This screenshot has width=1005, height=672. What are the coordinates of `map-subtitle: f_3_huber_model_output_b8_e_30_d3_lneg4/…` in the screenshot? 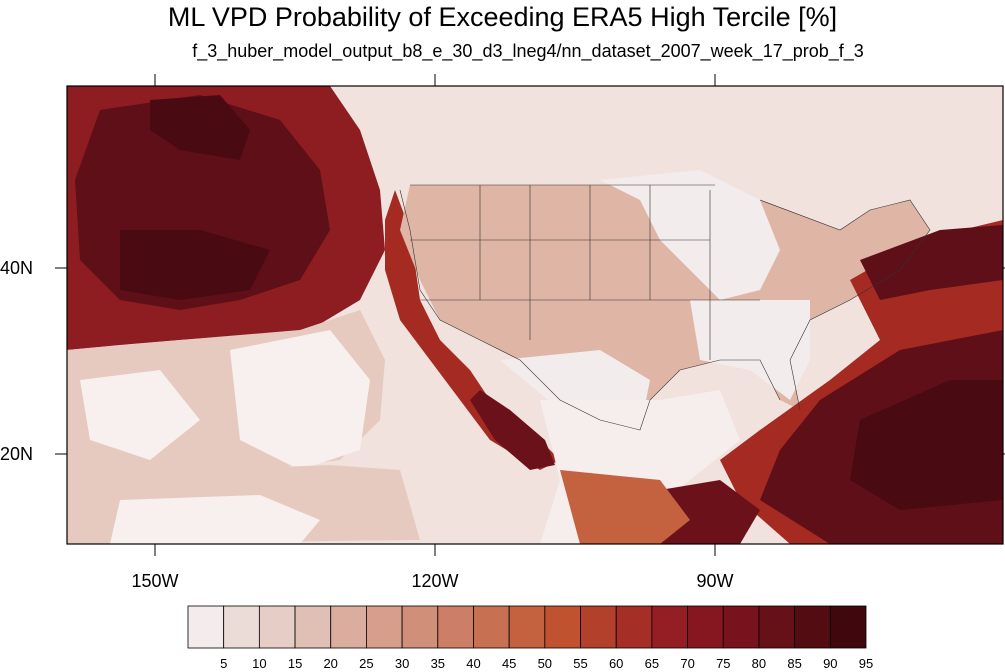 It's located at (528, 51).